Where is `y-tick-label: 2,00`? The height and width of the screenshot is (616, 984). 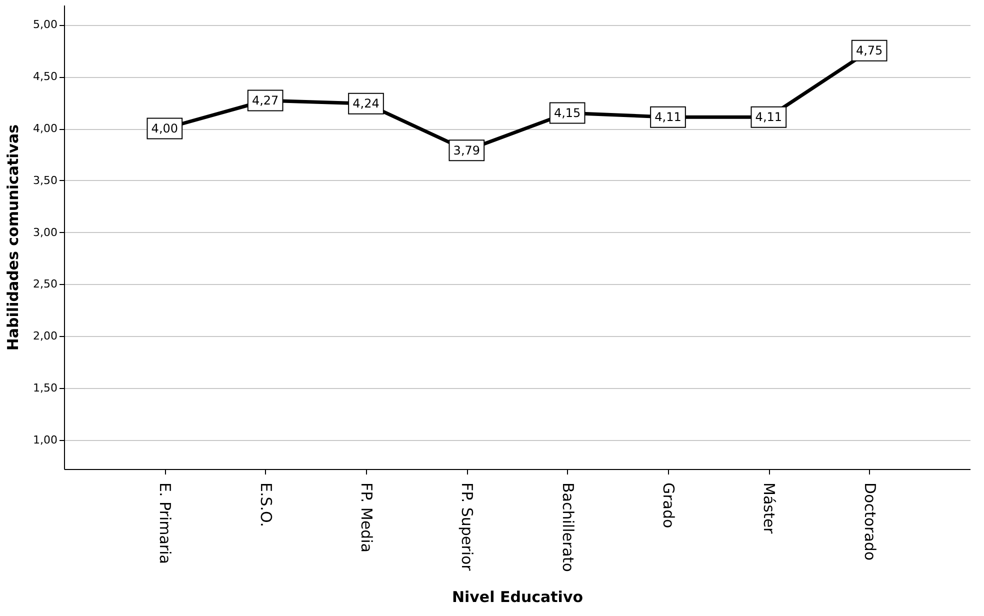 y-tick-label: 2,00 is located at coordinates (45, 336).